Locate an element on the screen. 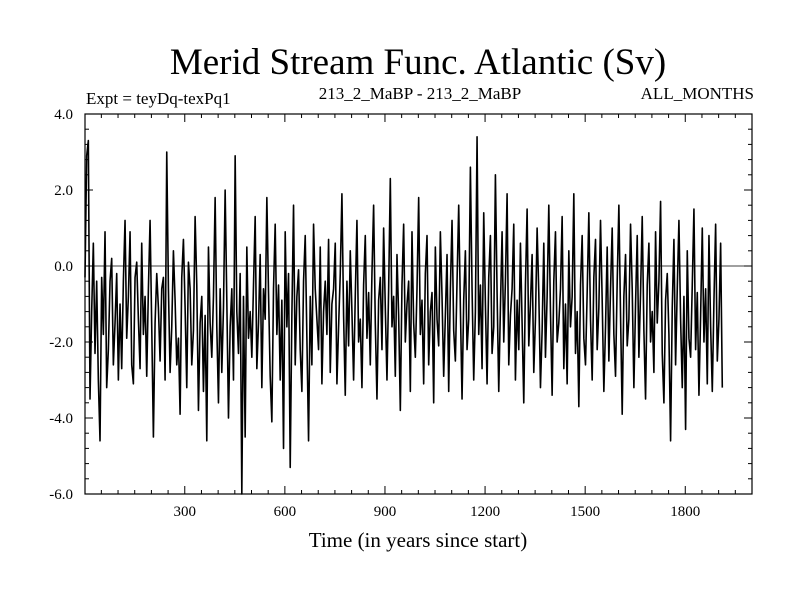 This screenshot has width=800, height=600. y-tick-label: 0.0 is located at coordinates (63, 267).